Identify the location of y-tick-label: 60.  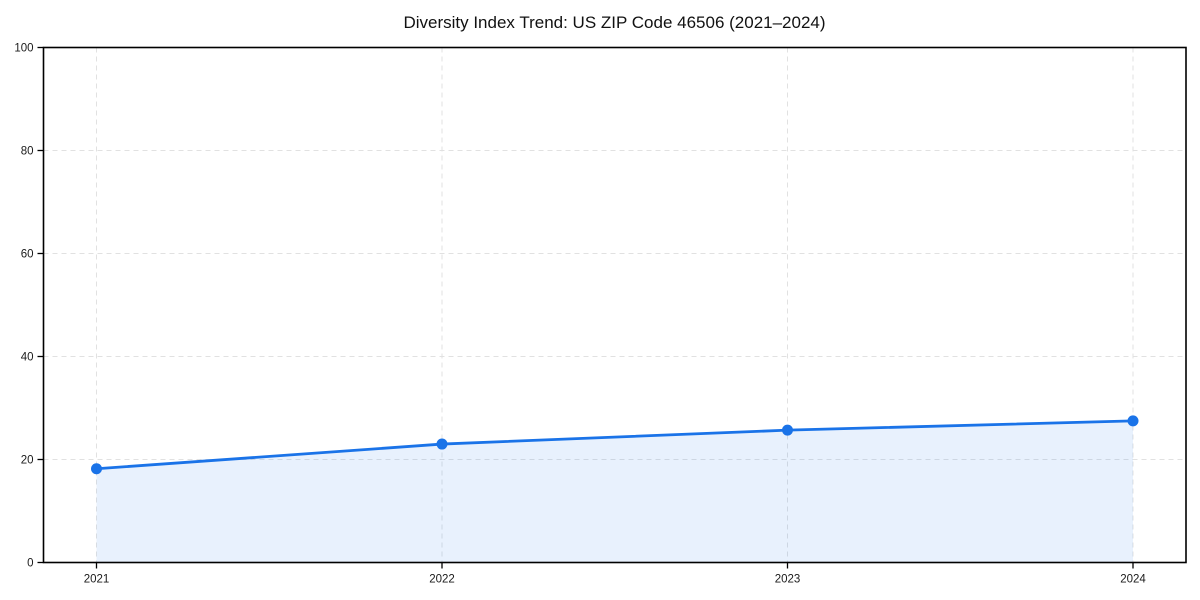
(27, 255).